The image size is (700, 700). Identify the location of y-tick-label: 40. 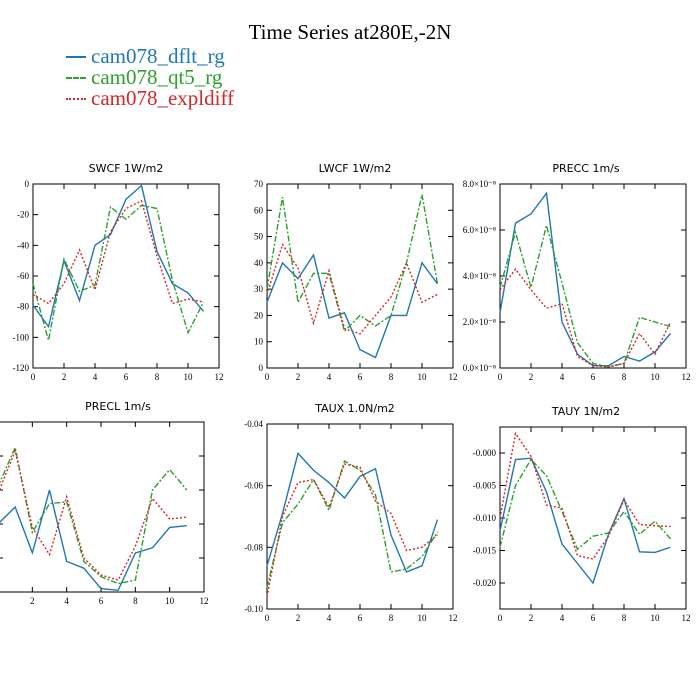
(259, 263).